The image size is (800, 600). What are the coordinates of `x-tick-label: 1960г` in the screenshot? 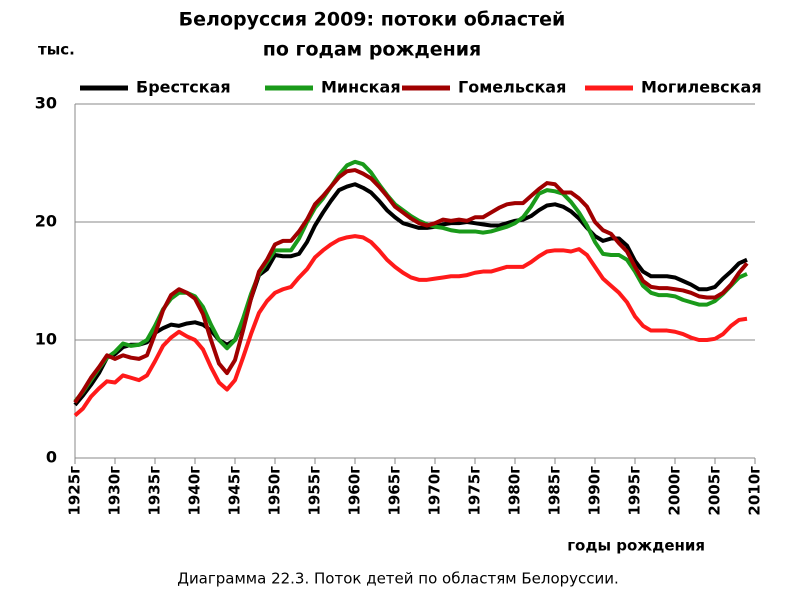 It's located at (355, 491).